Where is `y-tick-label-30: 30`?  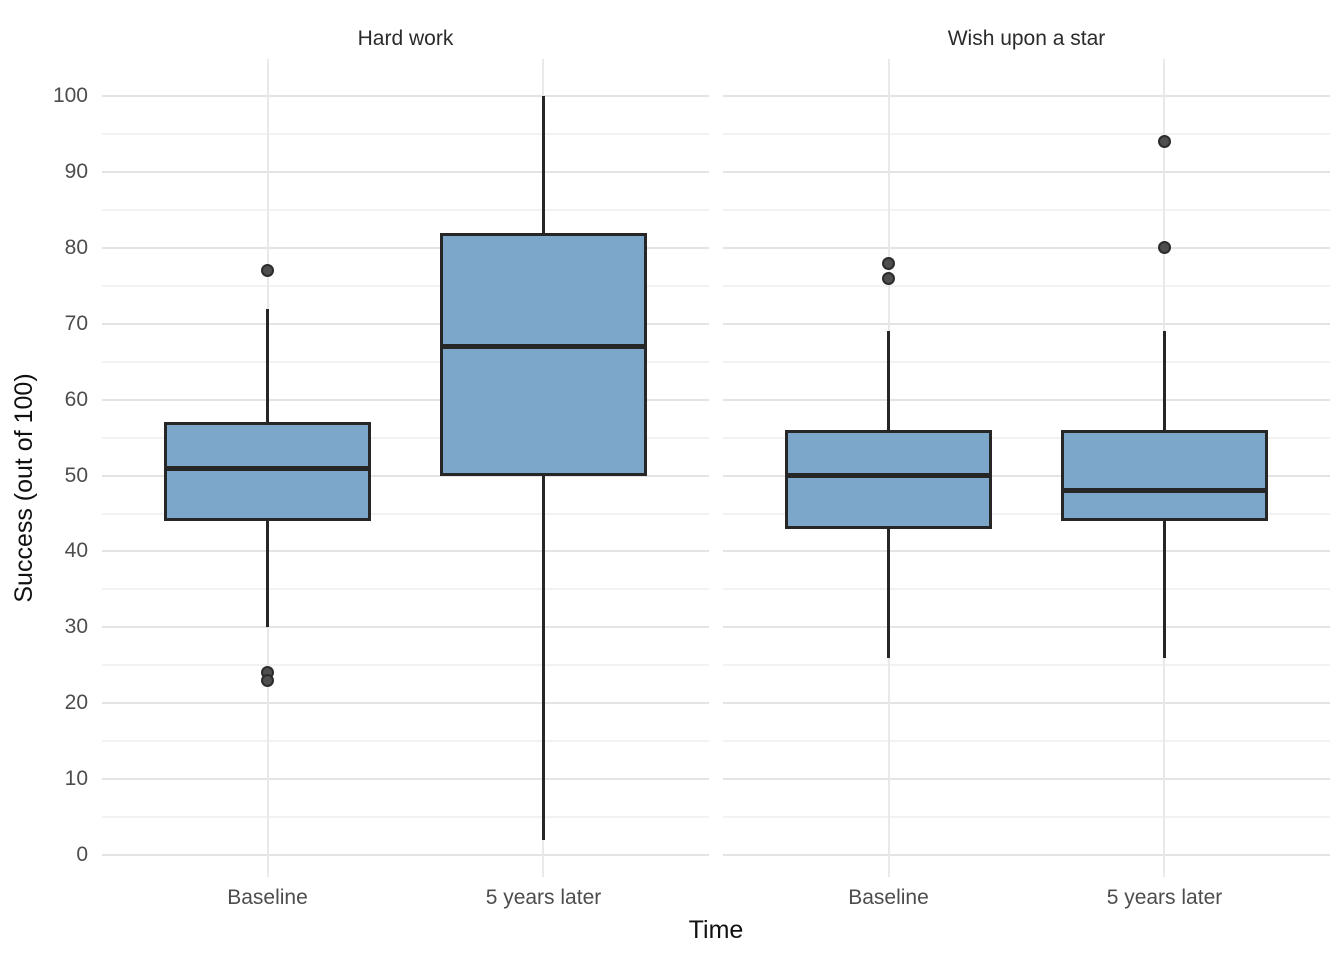 y-tick-label-30: 30 is located at coordinates (76, 627).